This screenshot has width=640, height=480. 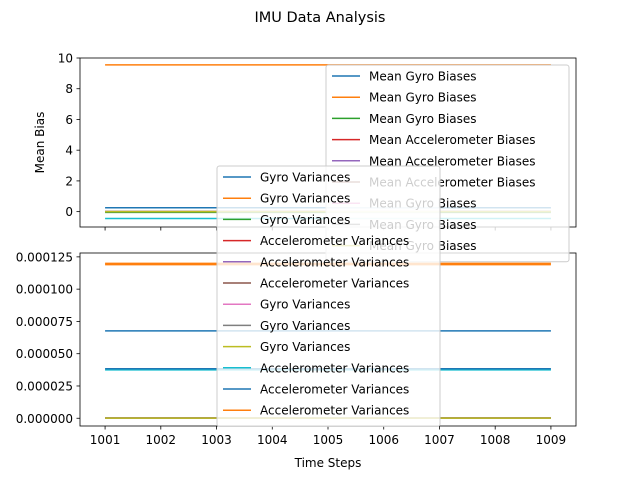 I want to click on x-tick-label: 1001, so click(x=105, y=440).